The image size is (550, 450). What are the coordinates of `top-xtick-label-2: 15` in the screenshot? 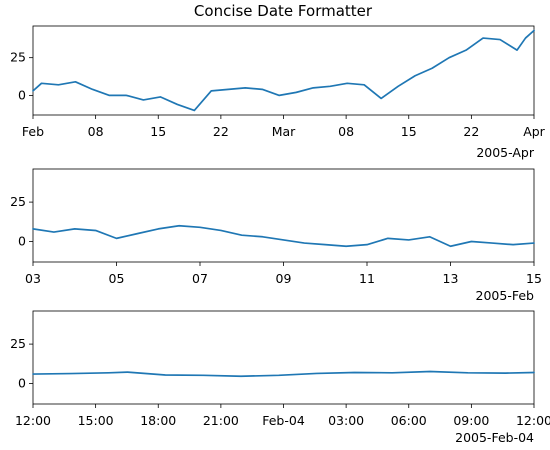 It's located at (158, 131).